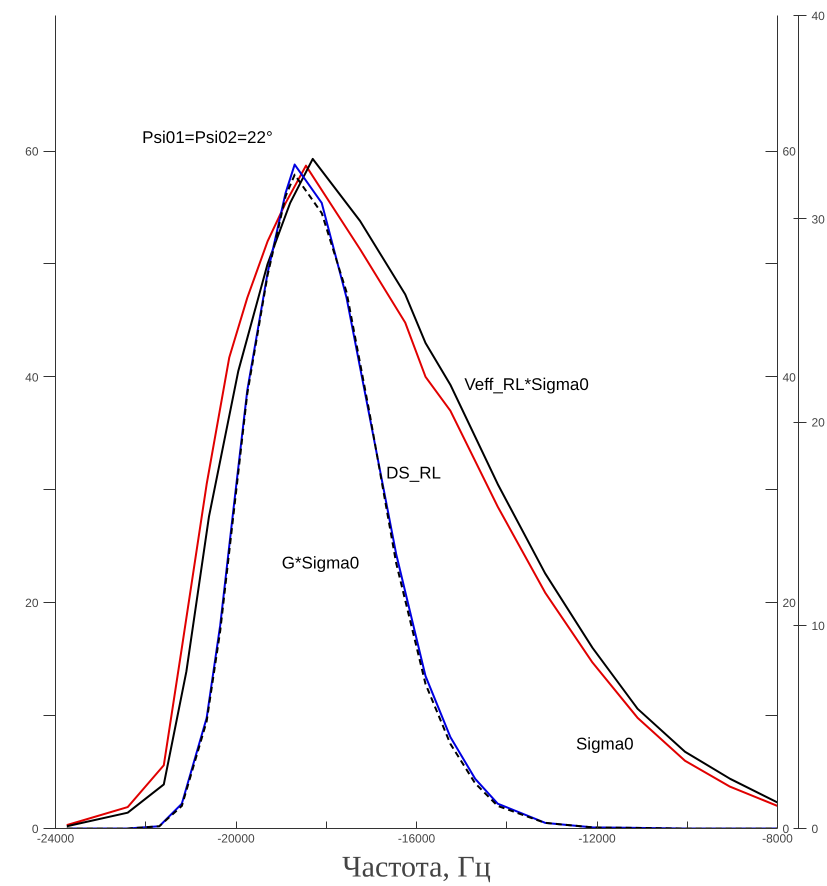 This screenshot has width=827, height=886. What do you see at coordinates (815, 829) in the screenshot?
I see `y3-tick-label: 0` at bounding box center [815, 829].